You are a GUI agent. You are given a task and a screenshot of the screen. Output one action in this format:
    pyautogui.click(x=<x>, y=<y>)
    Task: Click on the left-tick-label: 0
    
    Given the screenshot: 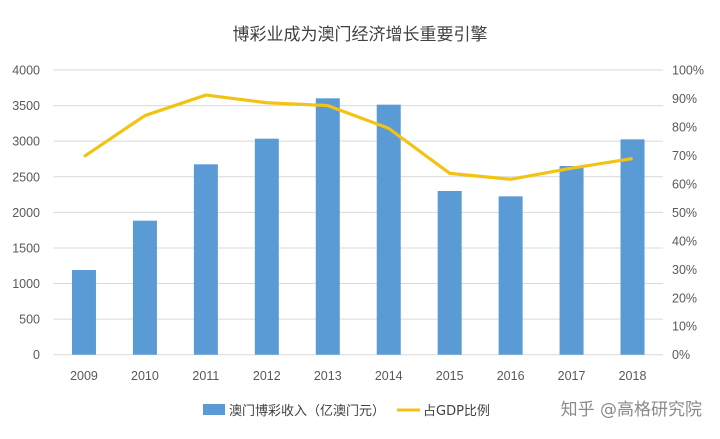 What is the action you would take?
    pyautogui.click(x=36, y=355)
    